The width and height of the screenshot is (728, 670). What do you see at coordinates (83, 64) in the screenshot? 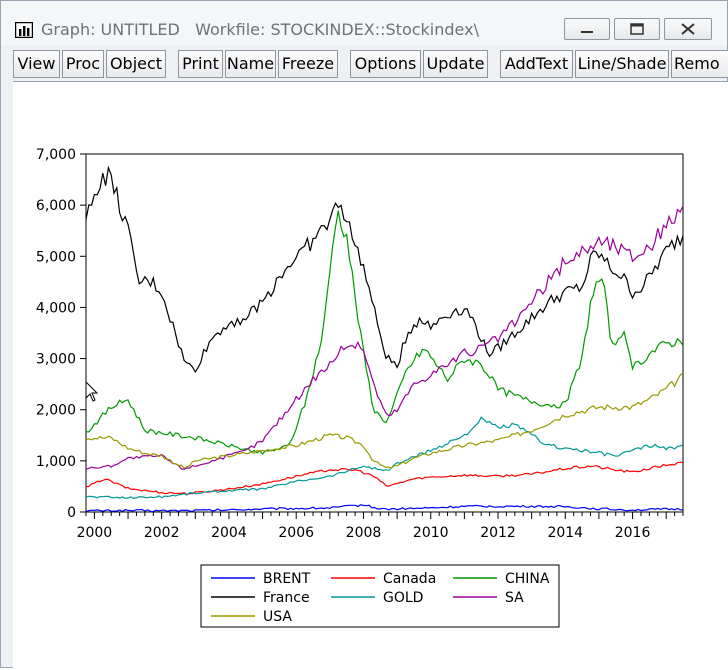
I see `proc-button: Proc` at bounding box center [83, 64].